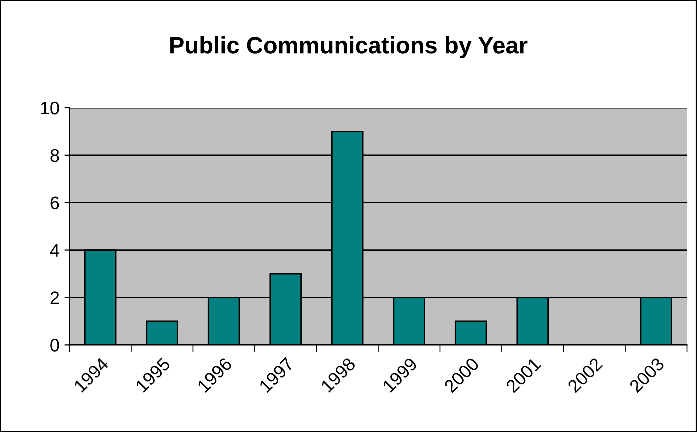 This screenshot has height=432, width=697. Describe the element at coordinates (50, 108) in the screenshot. I see `y-tick-label: 10` at that location.